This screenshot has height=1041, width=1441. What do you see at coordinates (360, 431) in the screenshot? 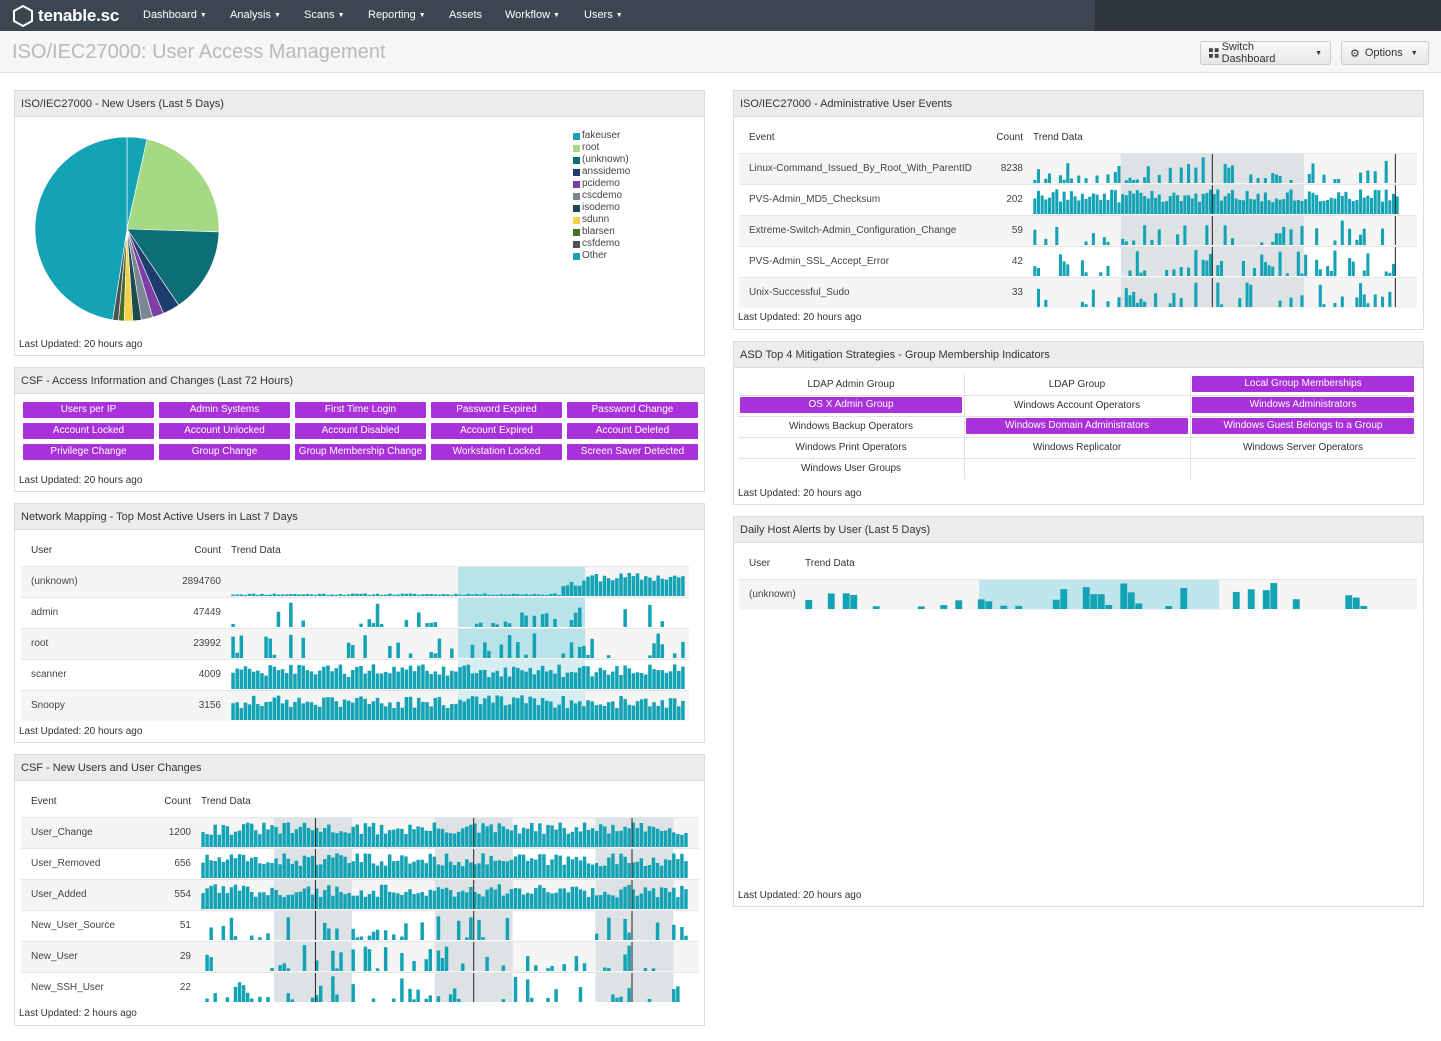
I see `indicator-account-disabled: Account Disabled` at bounding box center [360, 431].